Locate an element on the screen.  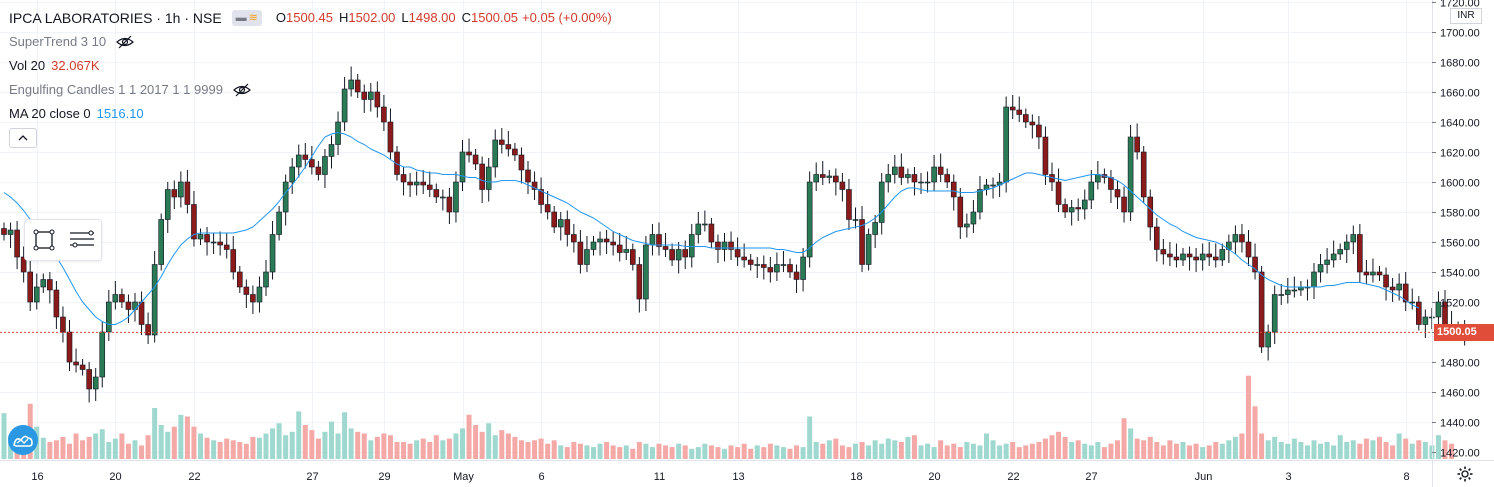
symbol-title: IPCA LABORATORIES · 1h · NSE is located at coordinates (115, 18).